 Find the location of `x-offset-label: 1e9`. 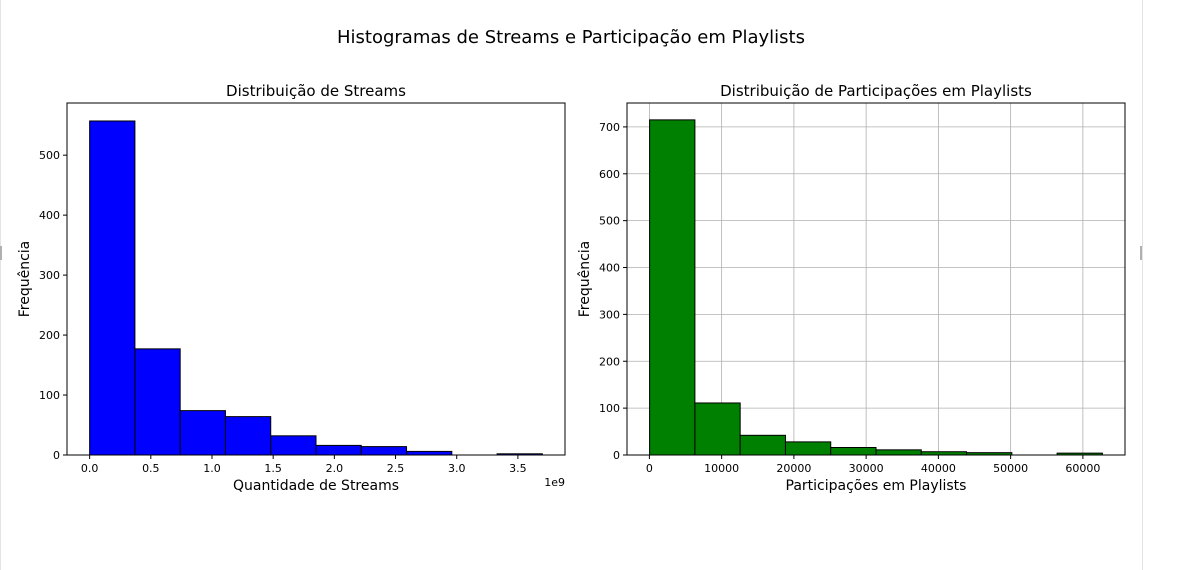

x-offset-label: 1e9 is located at coordinates (554, 482).